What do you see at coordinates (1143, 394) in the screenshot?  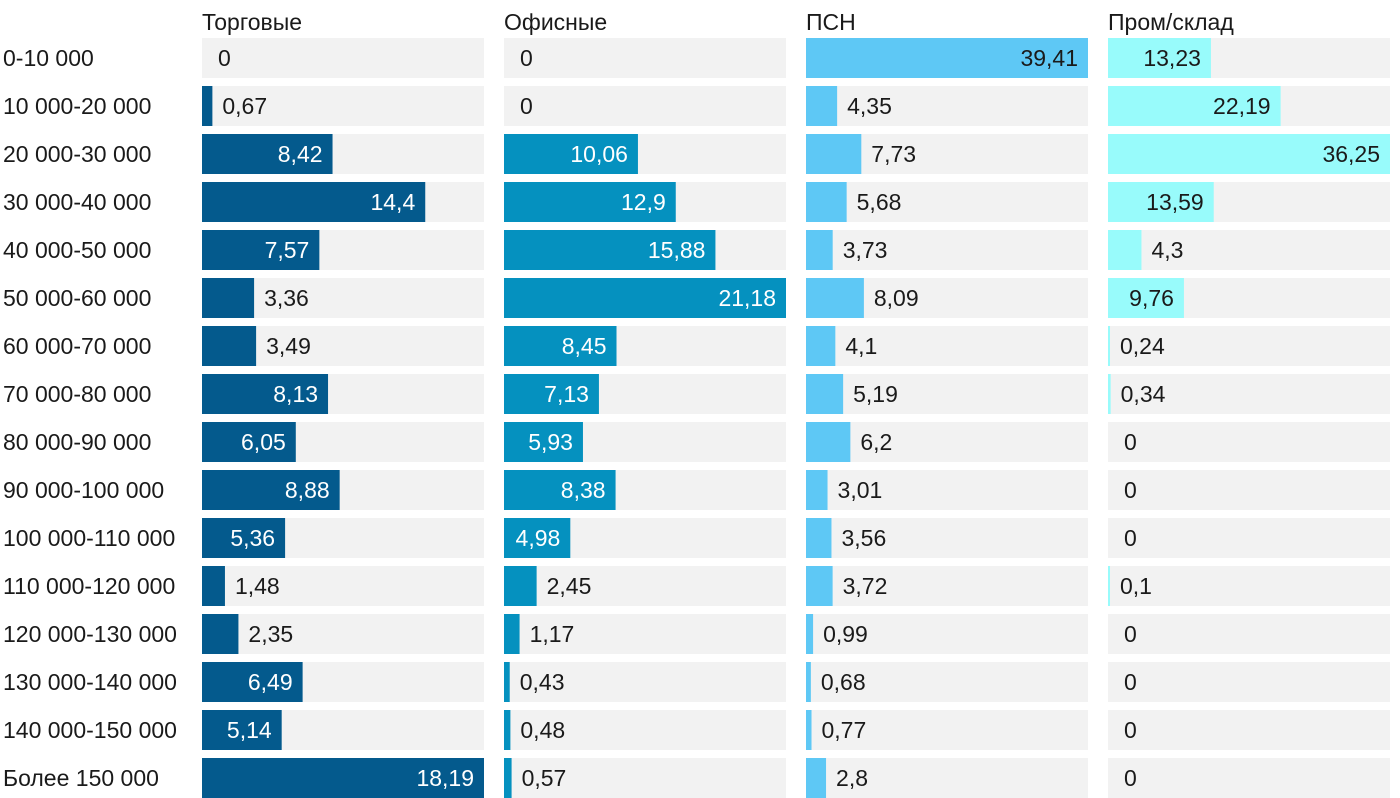 I see `value-label: 0,34` at bounding box center [1143, 394].